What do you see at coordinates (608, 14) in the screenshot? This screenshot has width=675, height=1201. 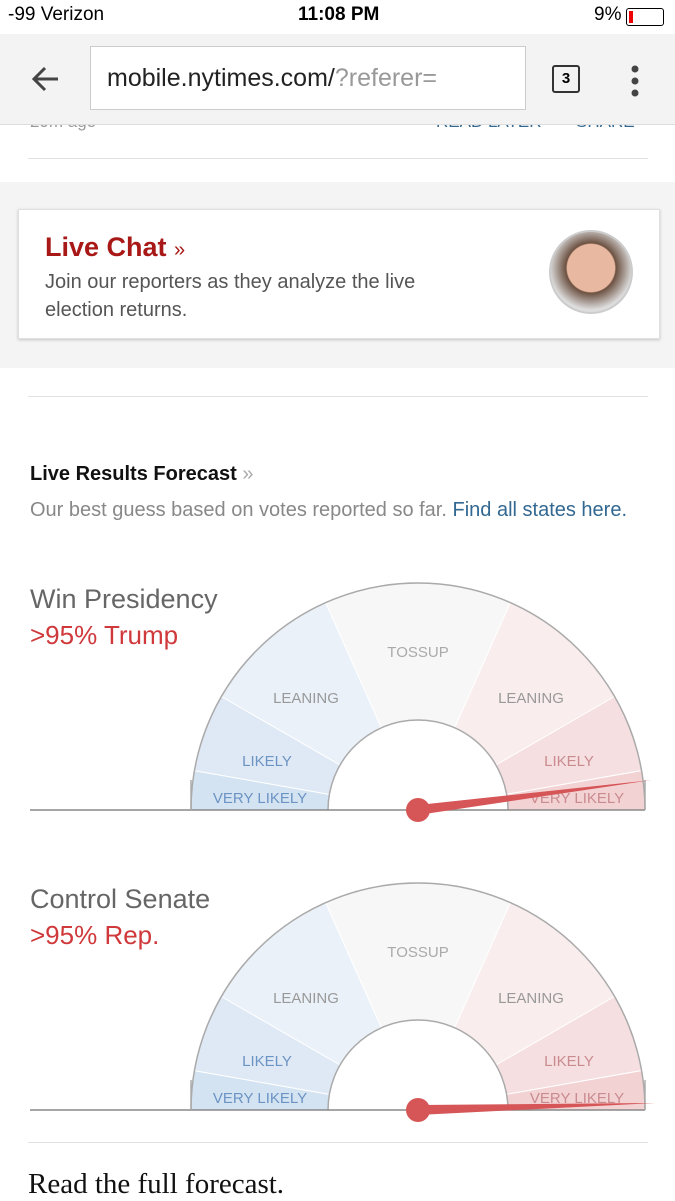 I see `battery-text: 9%` at bounding box center [608, 14].